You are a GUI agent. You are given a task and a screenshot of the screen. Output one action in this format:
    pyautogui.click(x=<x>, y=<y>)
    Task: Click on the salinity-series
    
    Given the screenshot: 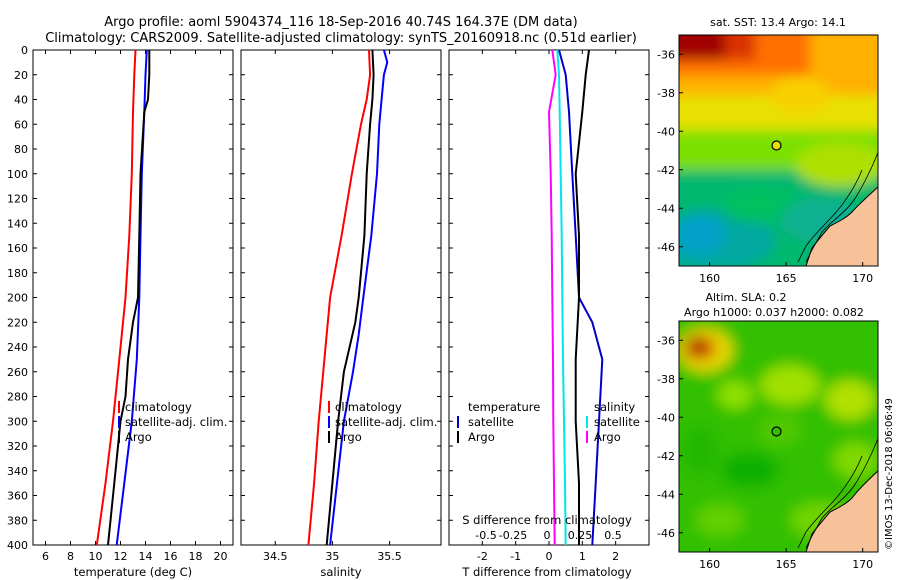 What is the action you would take?
    pyautogui.click(x=348, y=297)
    